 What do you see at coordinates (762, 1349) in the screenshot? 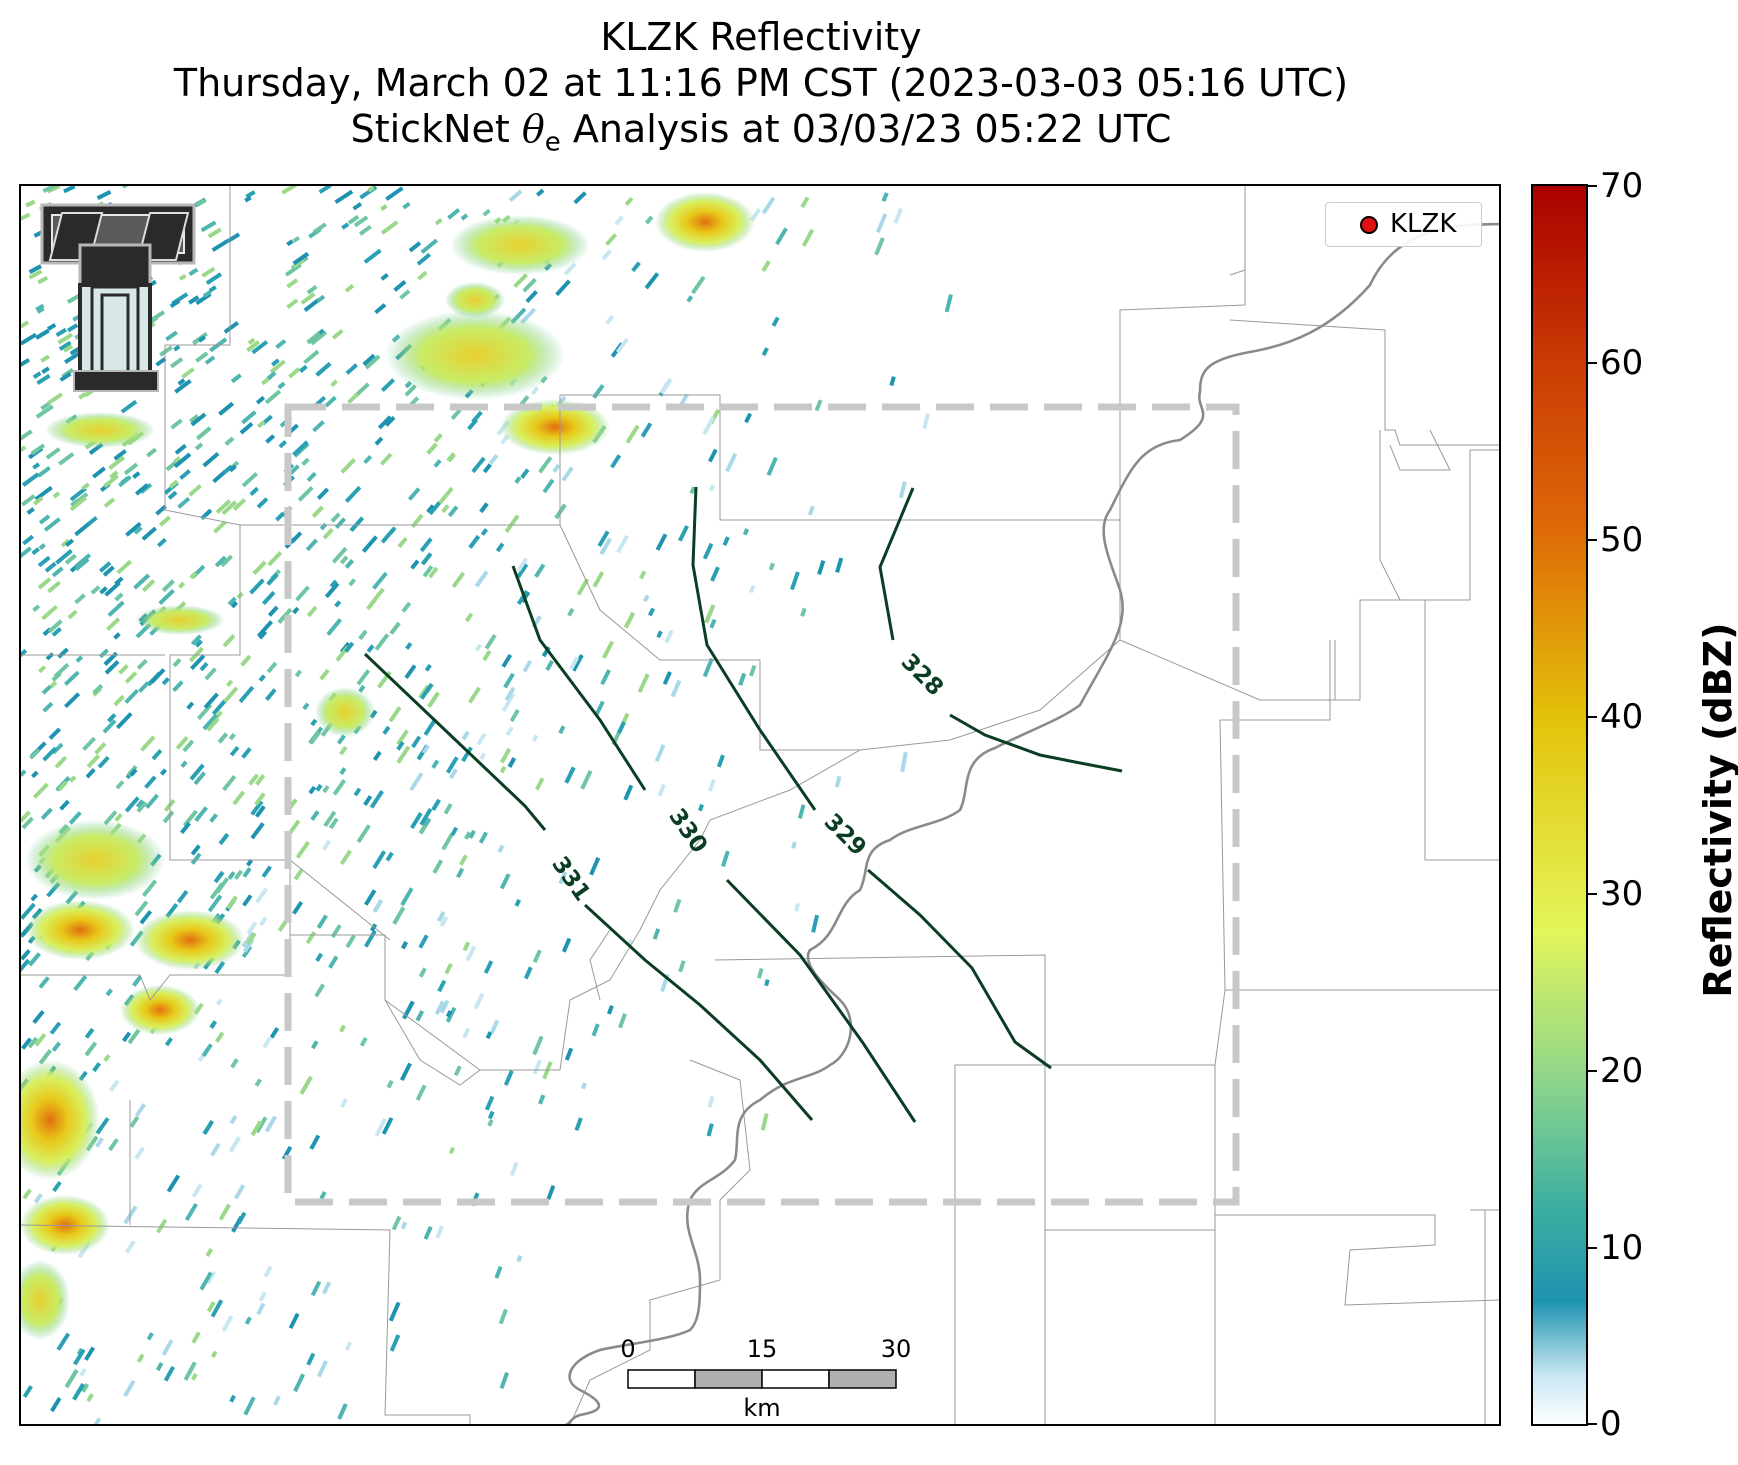
I see `scale-tick-15: 15` at bounding box center [762, 1349].